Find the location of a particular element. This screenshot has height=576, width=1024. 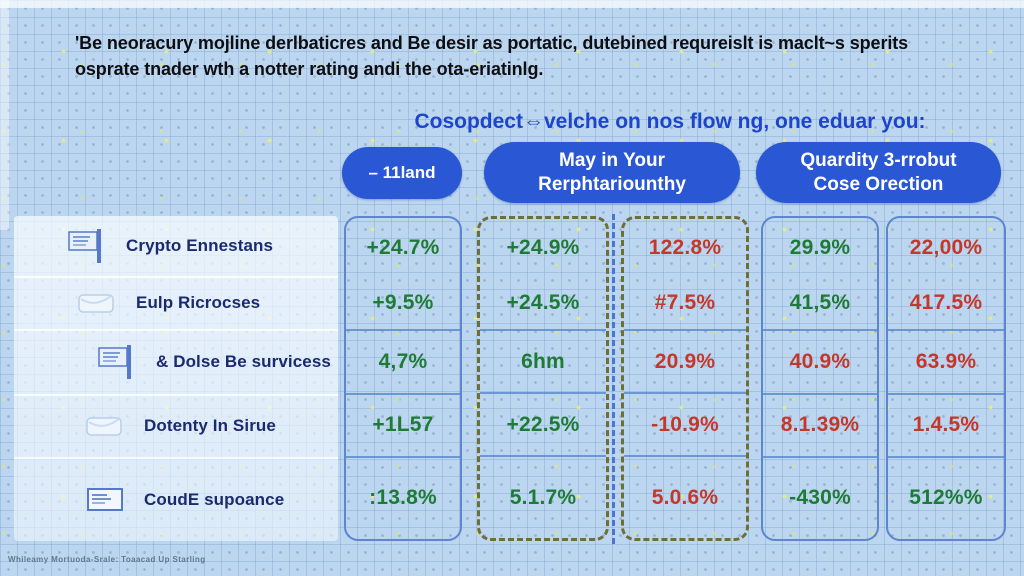

value-cell: -10.9% is located at coordinates (685, 423).